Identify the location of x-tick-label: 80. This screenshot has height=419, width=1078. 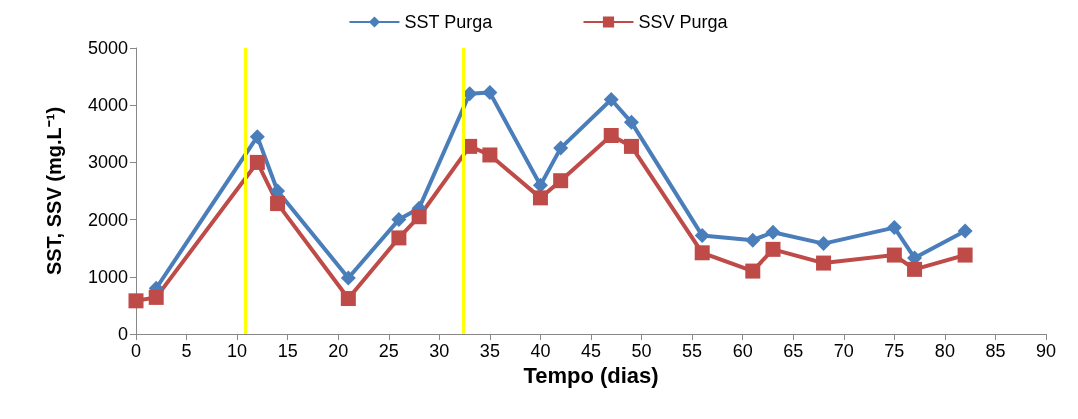
(944, 351).